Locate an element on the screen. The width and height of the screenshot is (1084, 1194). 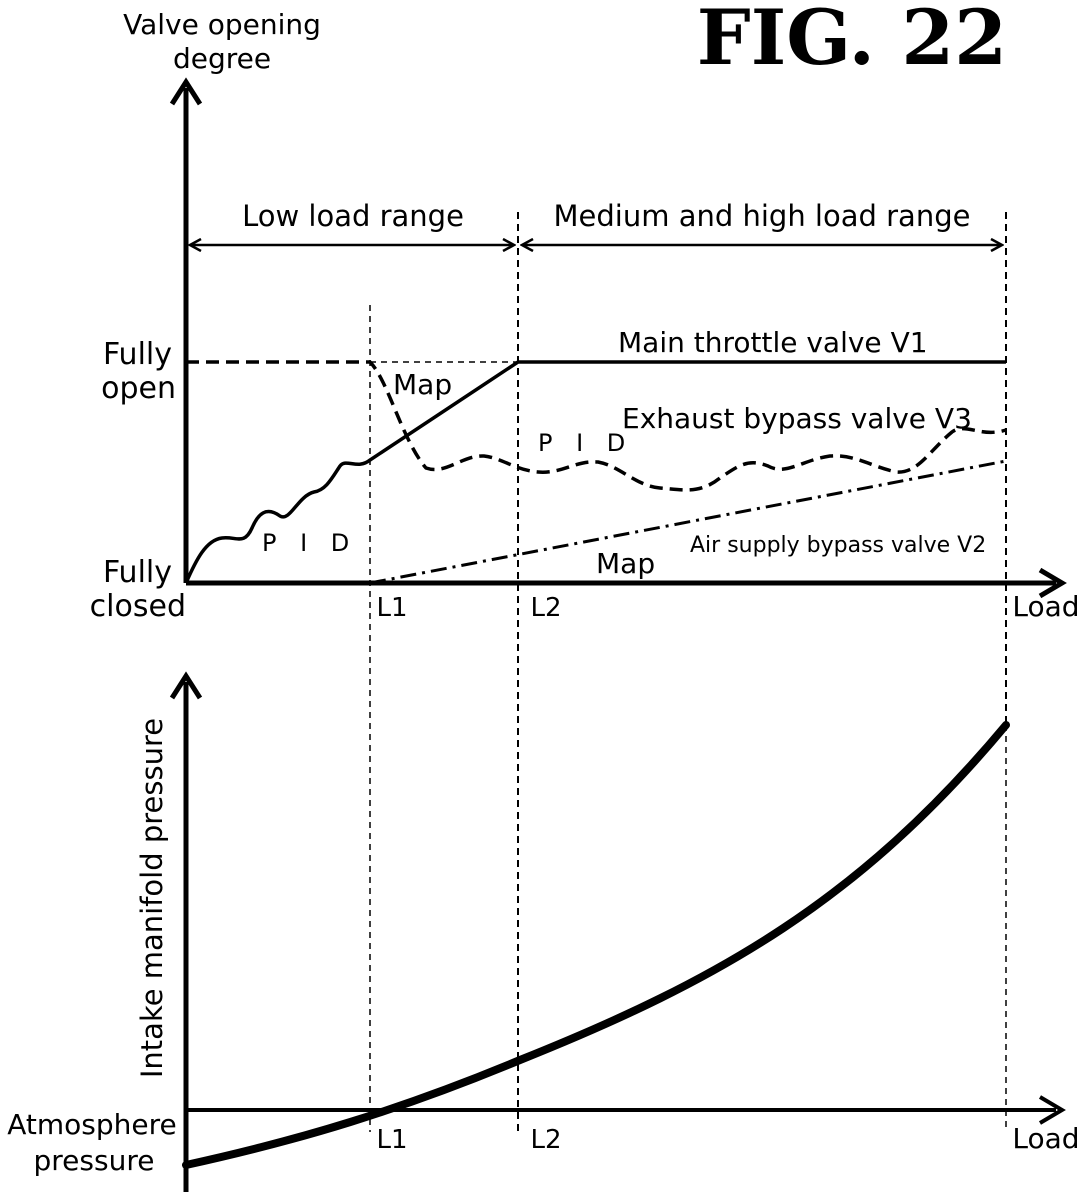
fully-open-label-line2: open is located at coordinates (138, 388).